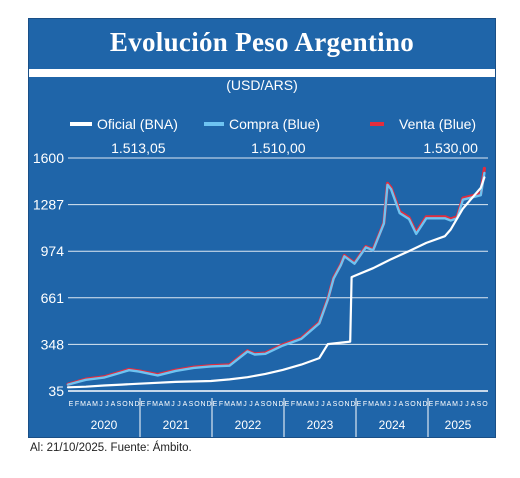 Image resolution: width=520 pixels, height=478 pixels. What do you see at coordinates (176, 425) in the screenshot?
I see `year-label-2021: 2021` at bounding box center [176, 425].